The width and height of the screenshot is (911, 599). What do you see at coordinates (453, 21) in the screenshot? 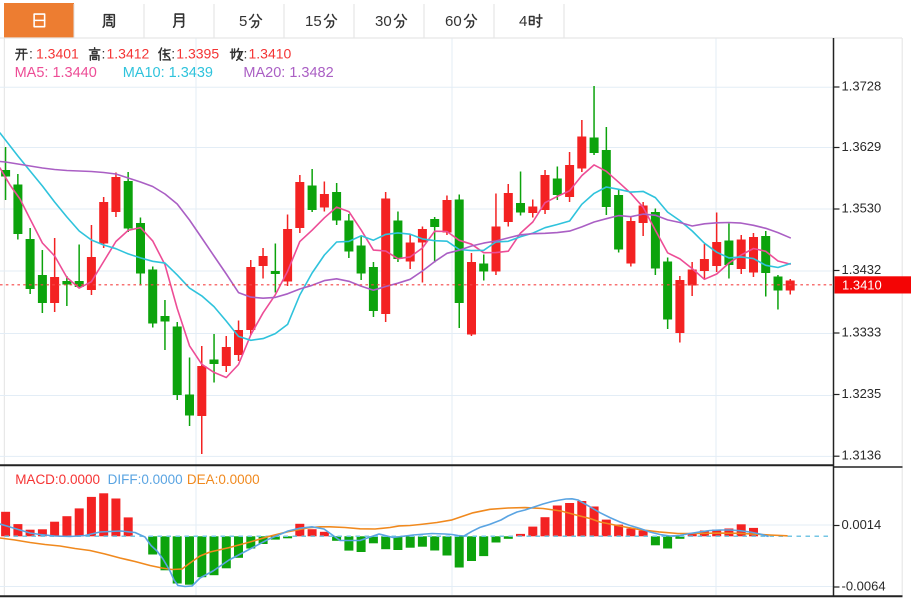
I see `svg-text: 60` at bounding box center [453, 21].